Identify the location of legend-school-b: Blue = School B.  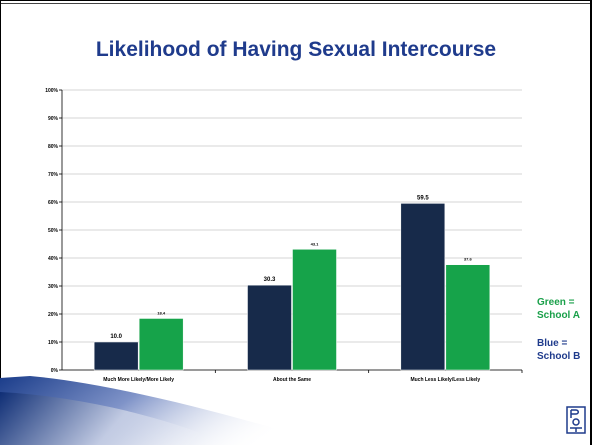
(559, 350).